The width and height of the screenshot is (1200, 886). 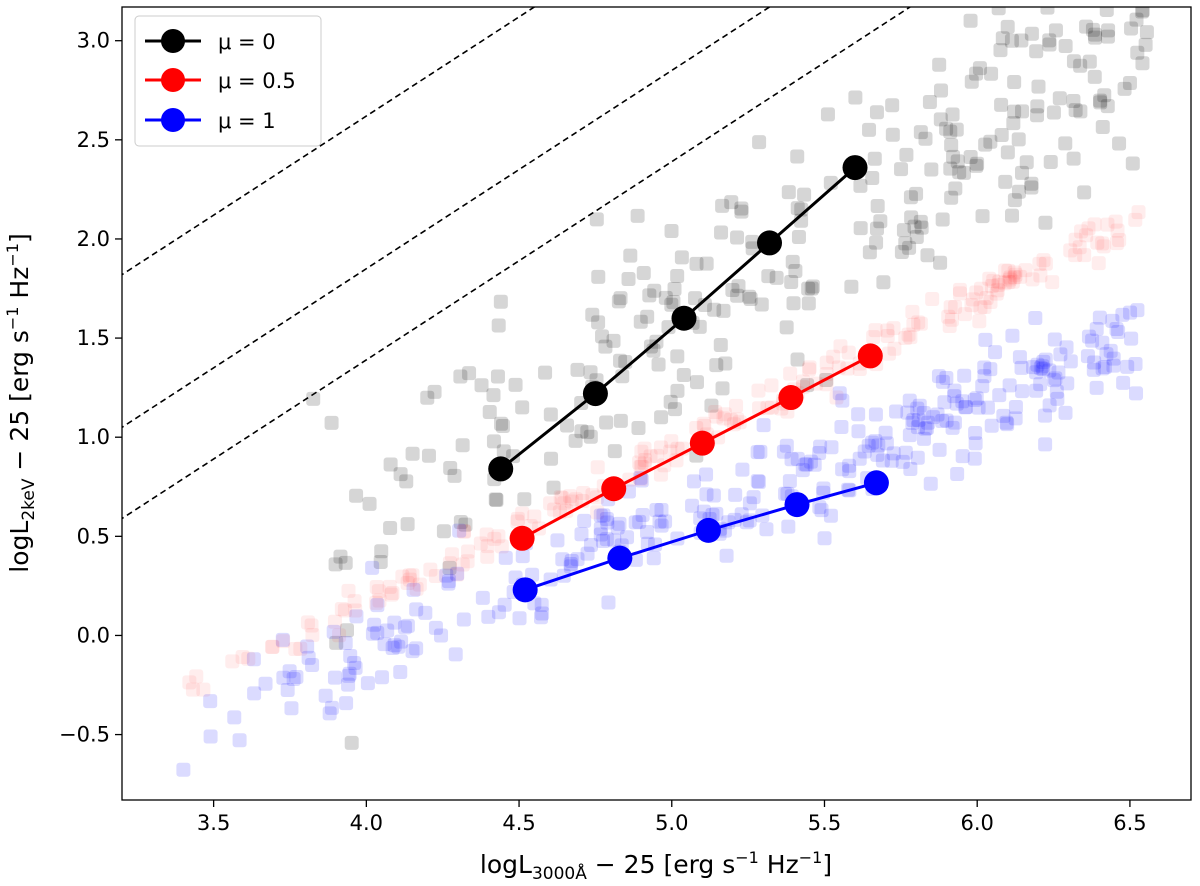 I want to click on y-tick-label: 1.0, so click(x=93, y=437).